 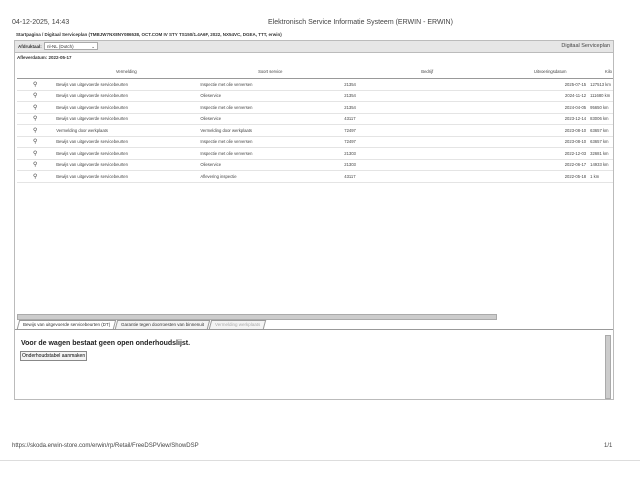 What do you see at coordinates (600, 176) in the screenshot?
I see `table-cell: 1 km` at bounding box center [600, 176].